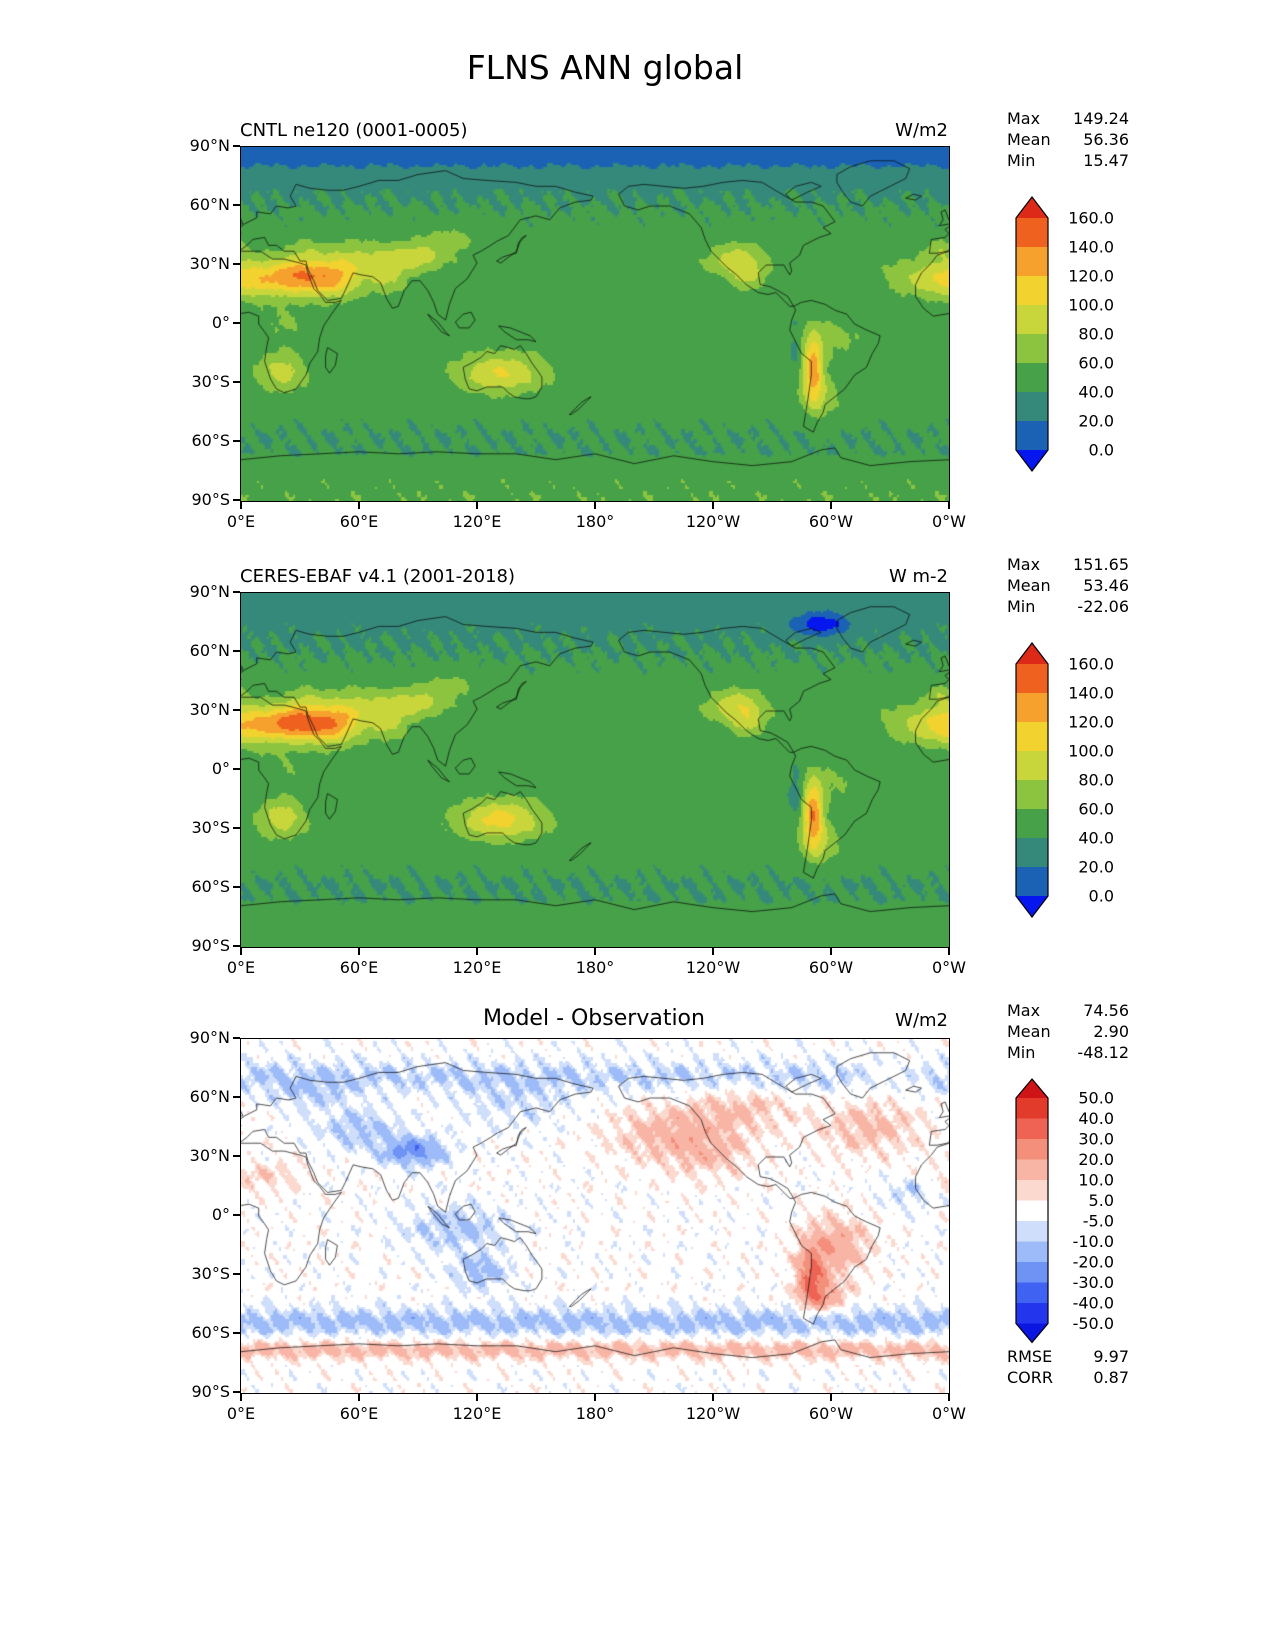 This screenshot has width=1275, height=1650. I want to click on colorbar-tick-label: 30.0, so click(1096, 1139).